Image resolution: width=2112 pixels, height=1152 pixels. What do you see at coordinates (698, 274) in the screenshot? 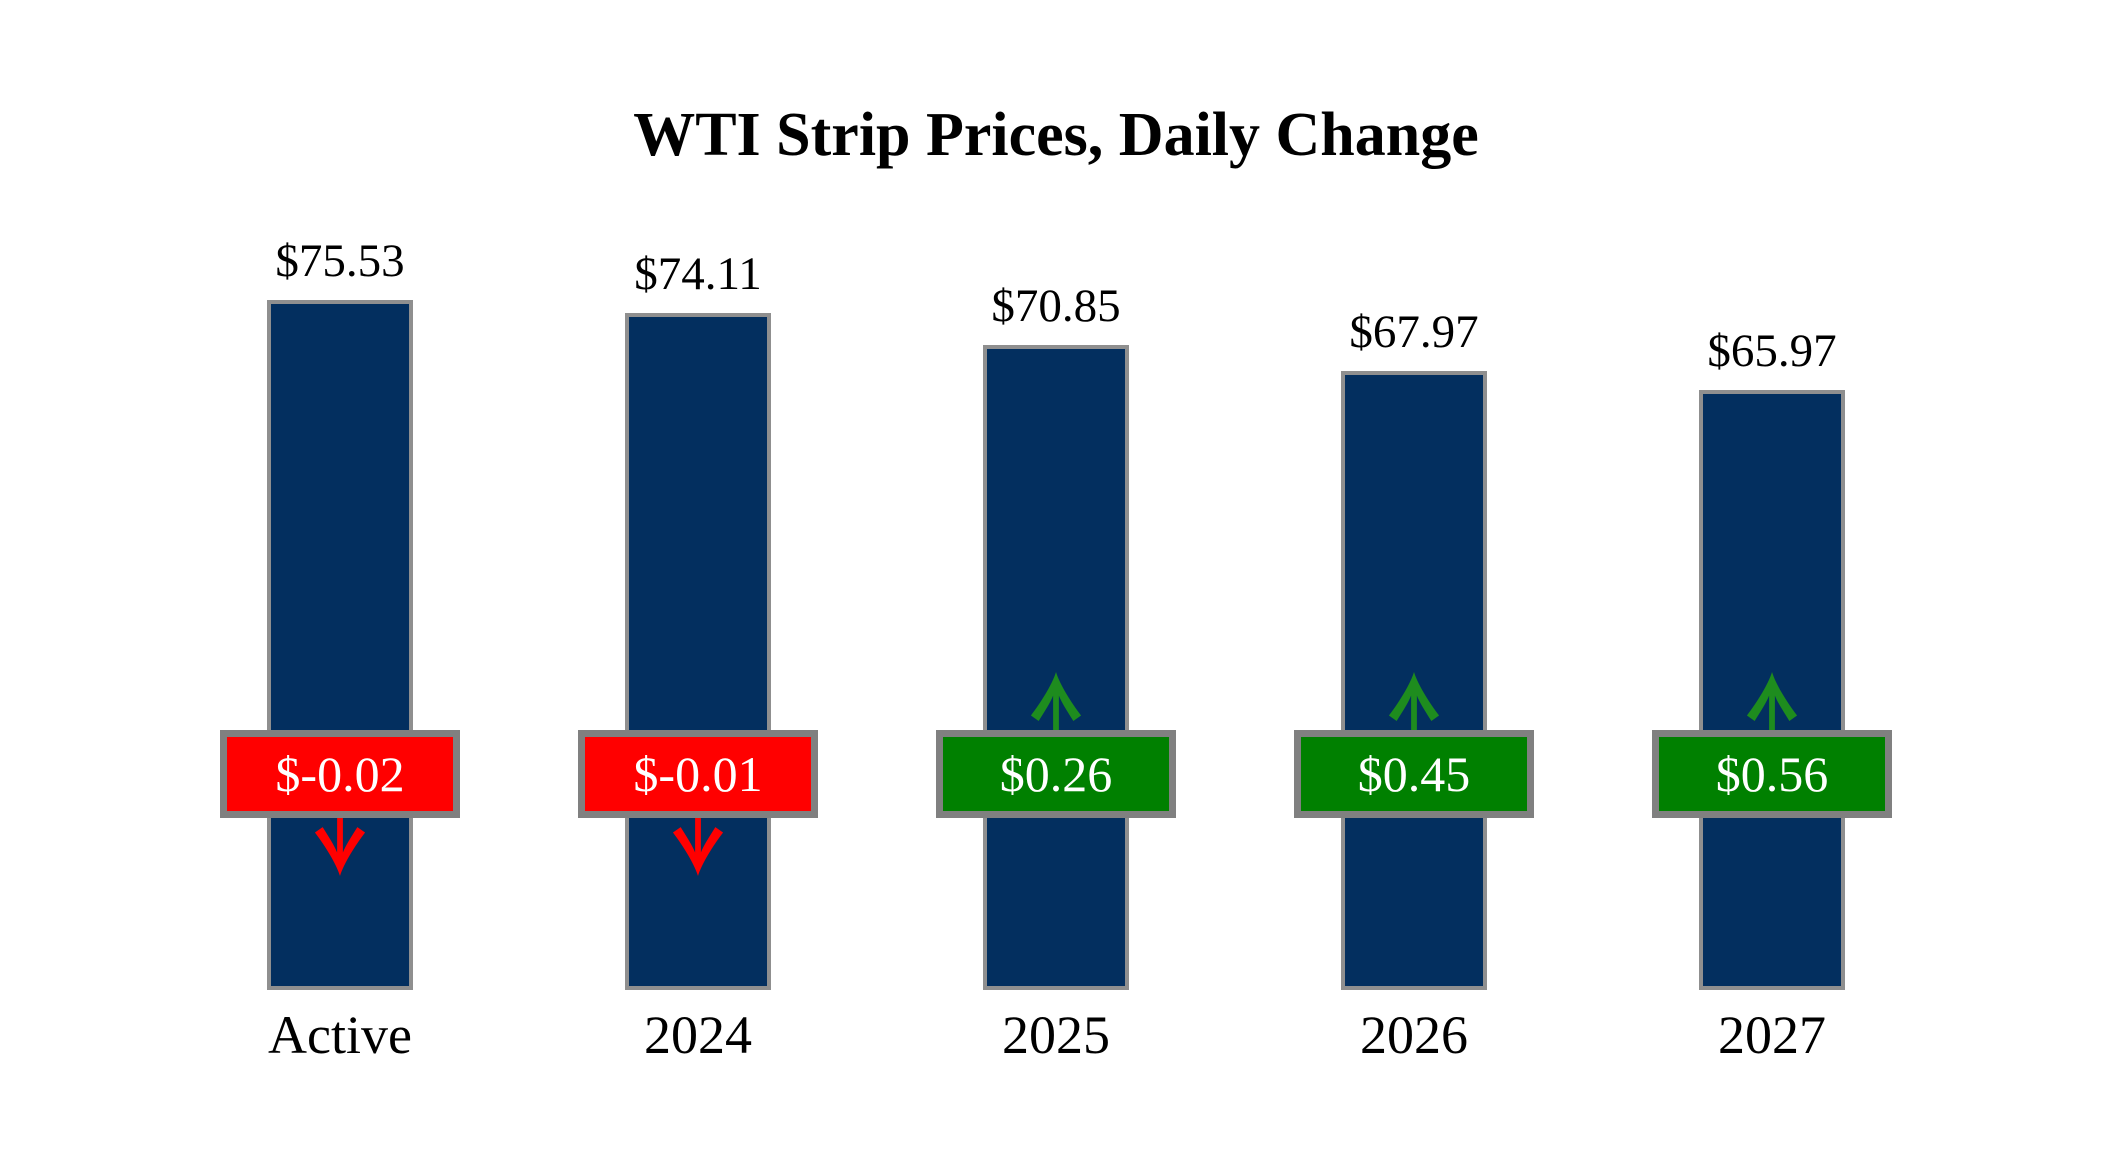
I see `price-label: $74.11` at bounding box center [698, 274].